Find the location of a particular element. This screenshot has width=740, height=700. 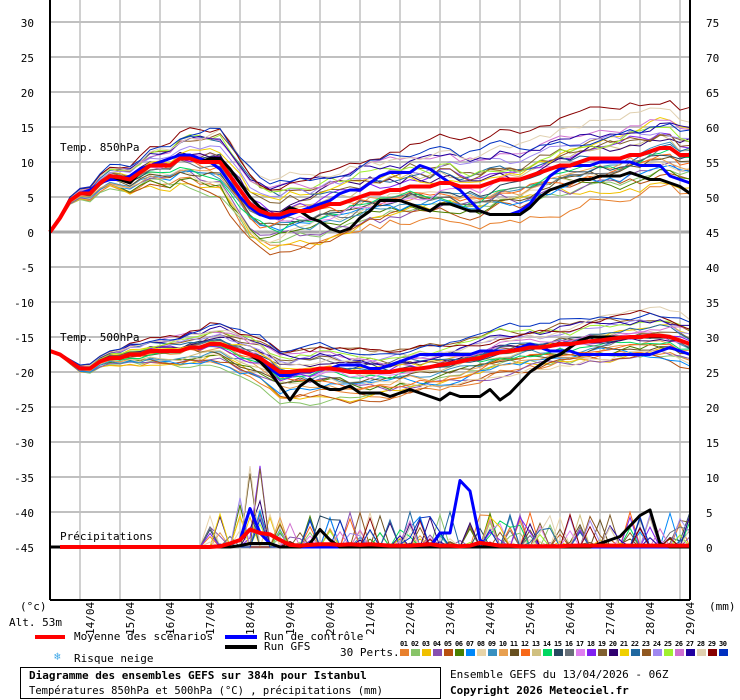

mean-legend-line is located at coordinates (50, 637).